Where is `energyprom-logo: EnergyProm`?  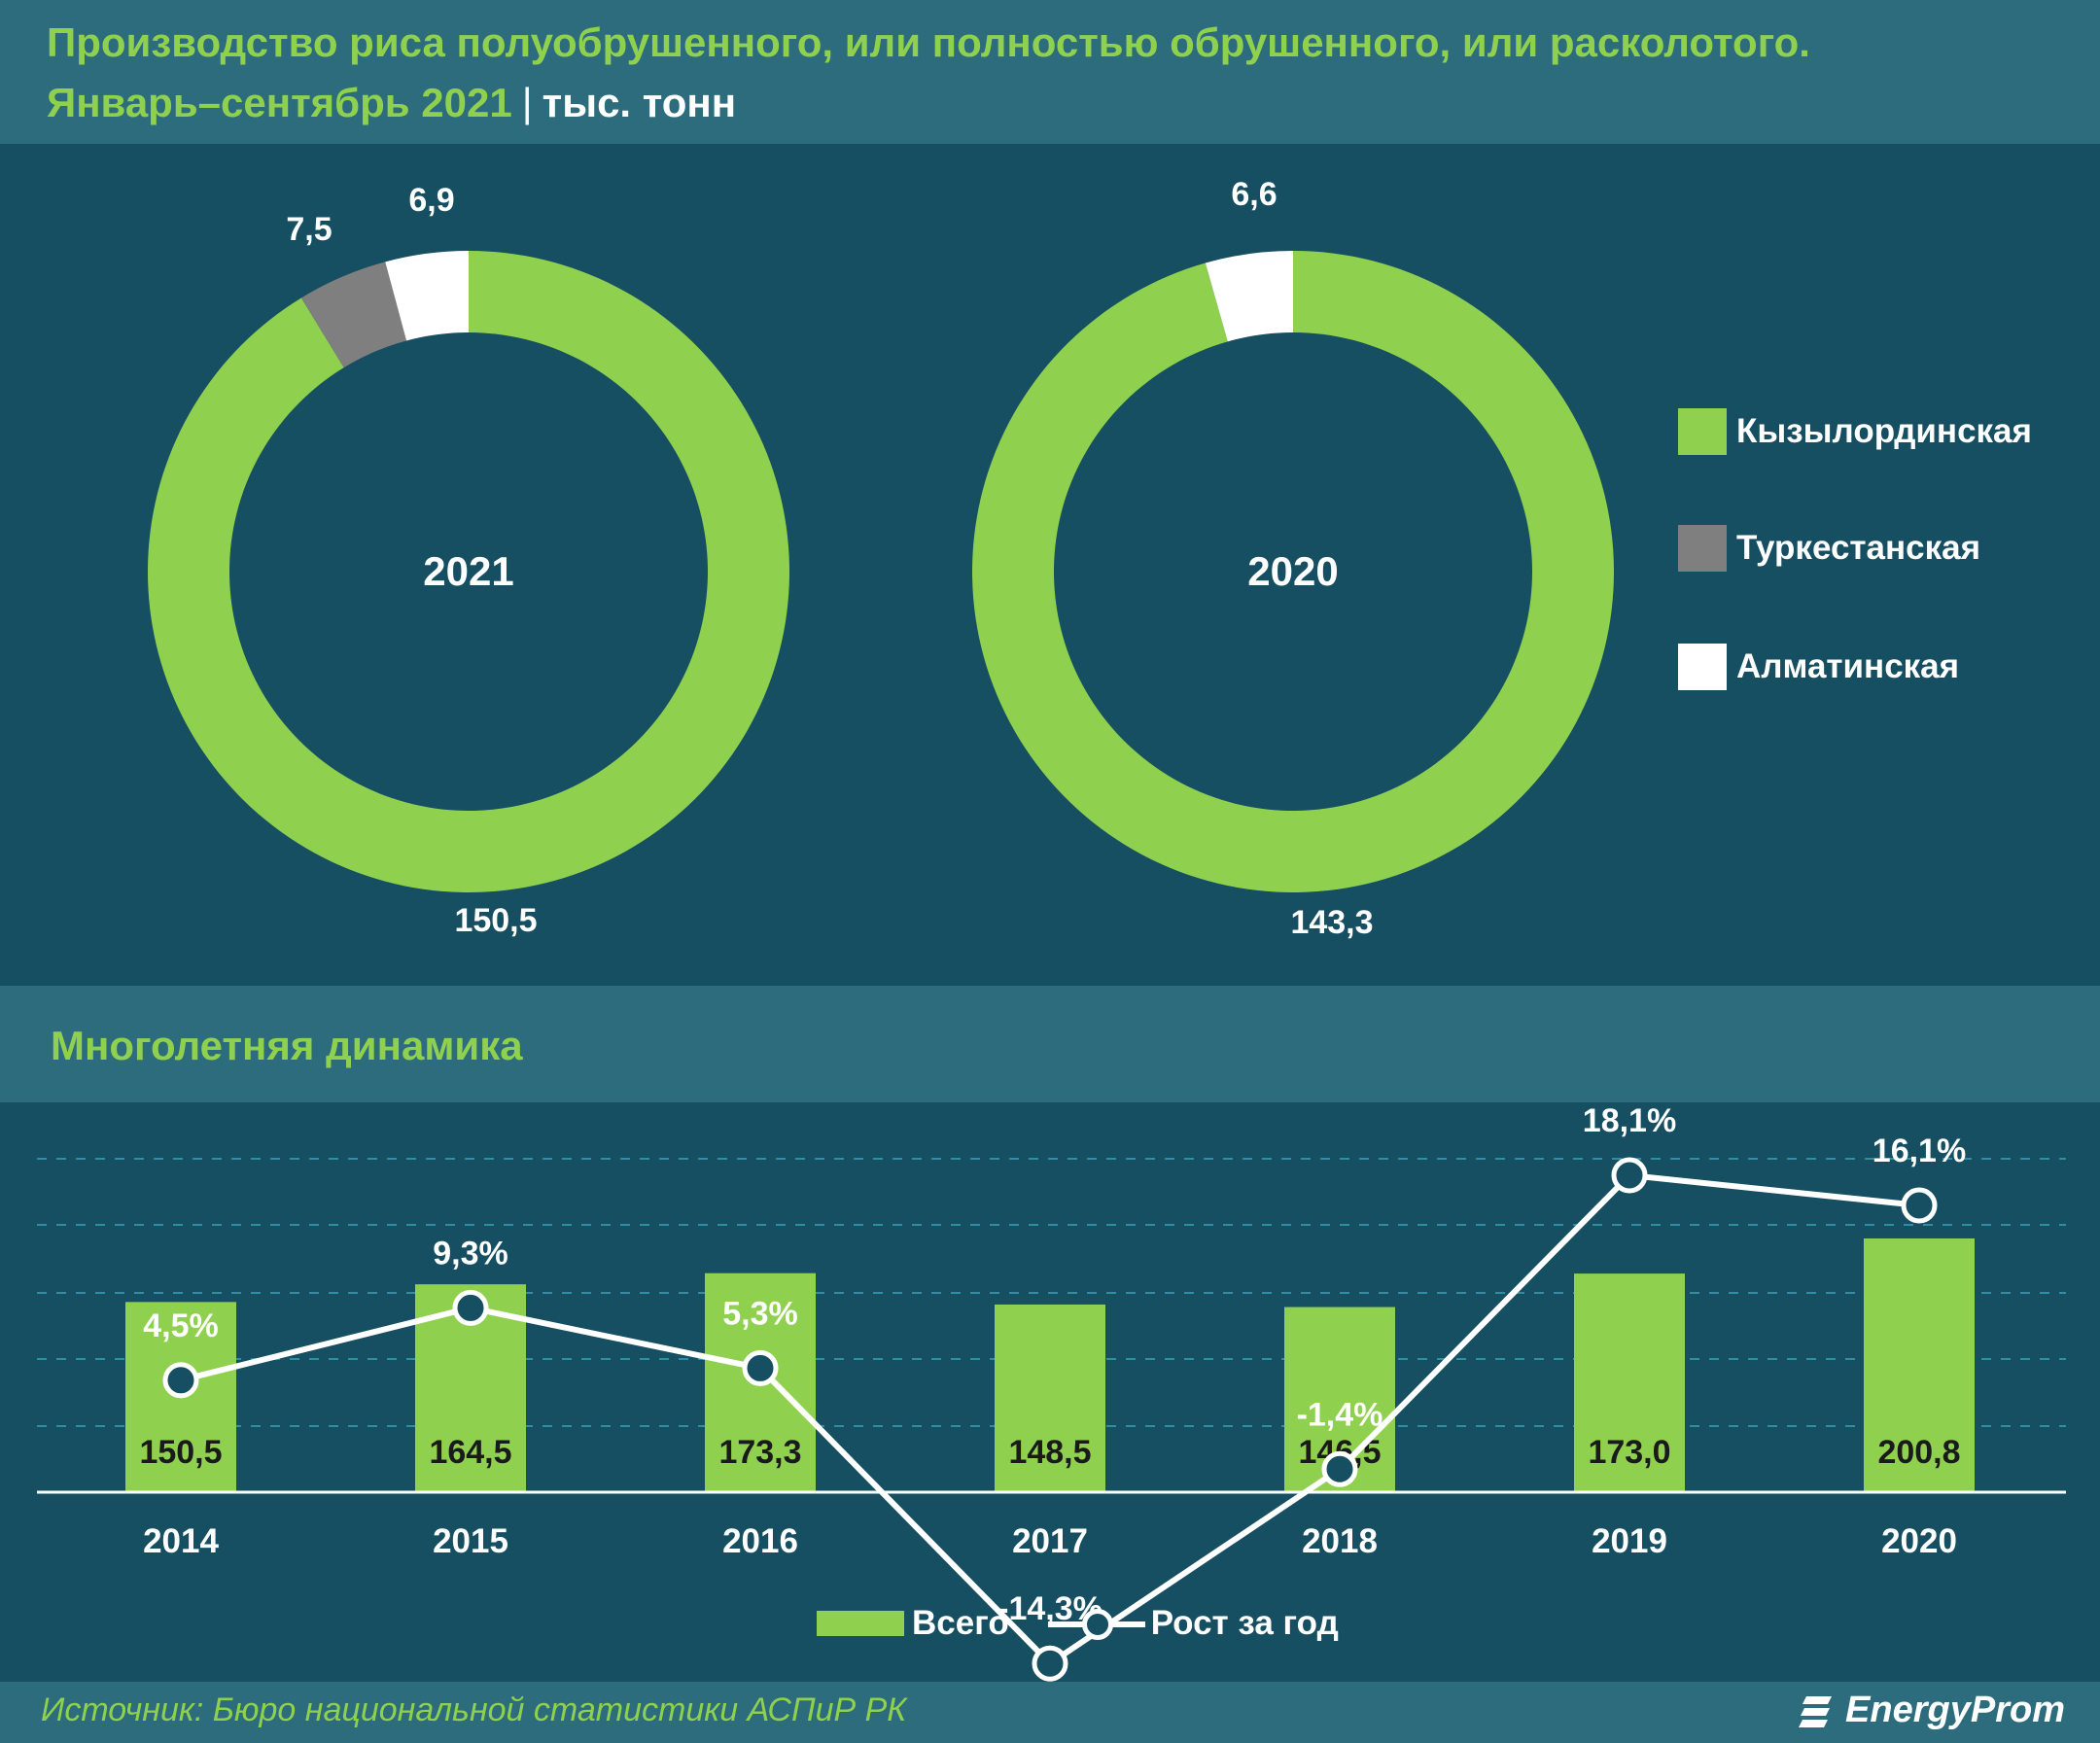 energyprom-logo: EnergyProm is located at coordinates (1931, 1710).